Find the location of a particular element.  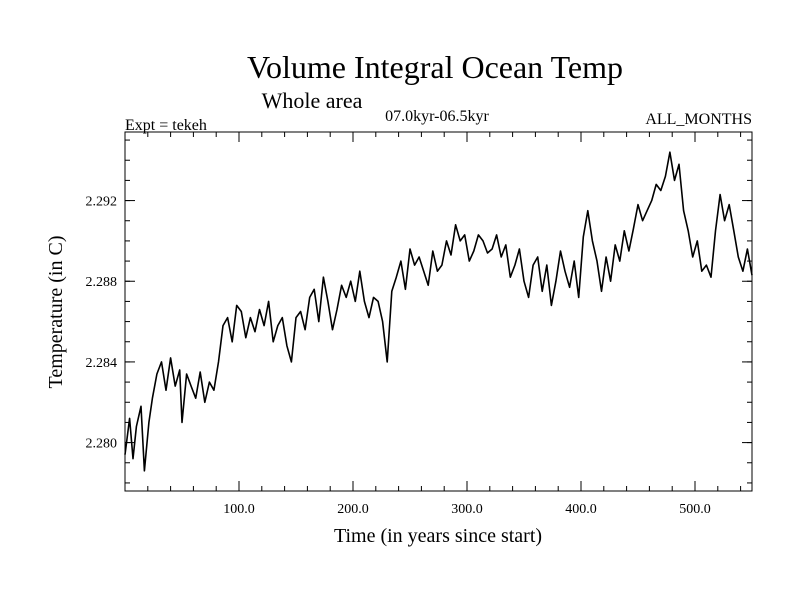

y-tick-label: 2.284 is located at coordinates (102, 363).